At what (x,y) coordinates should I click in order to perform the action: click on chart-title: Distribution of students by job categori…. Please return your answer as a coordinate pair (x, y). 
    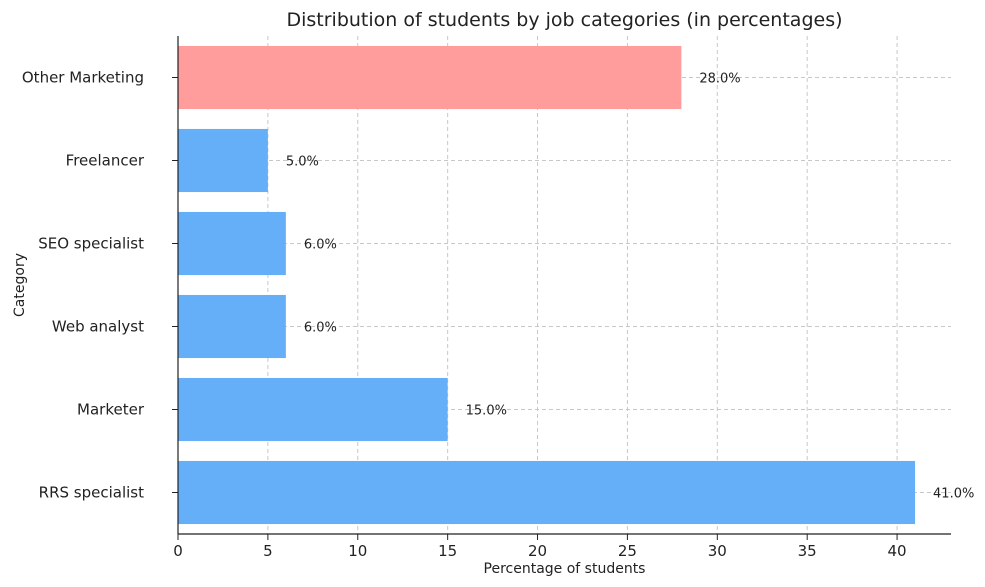
    Looking at the image, I should click on (564, 20).